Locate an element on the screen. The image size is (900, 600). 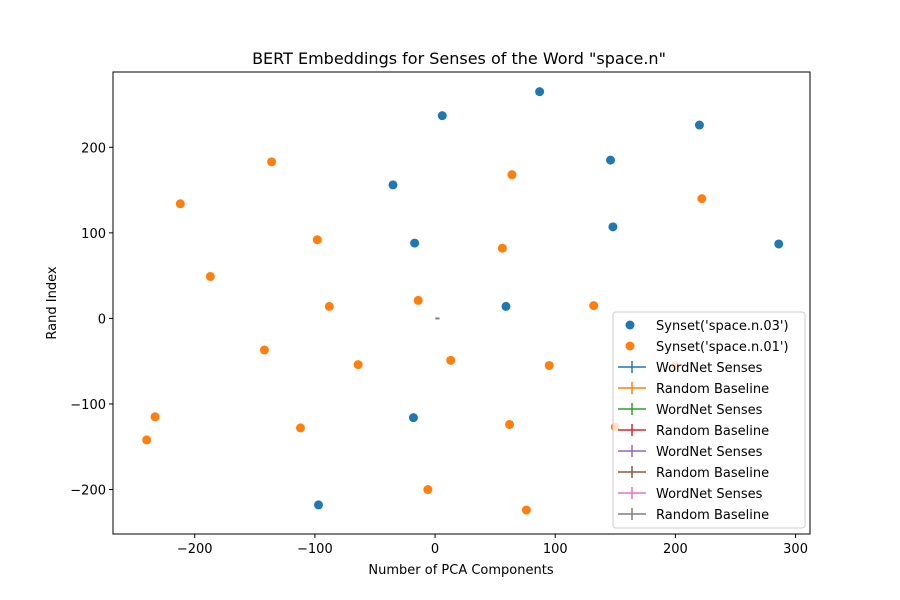
legend-label-series-3: Random Baseline is located at coordinates (712, 389).